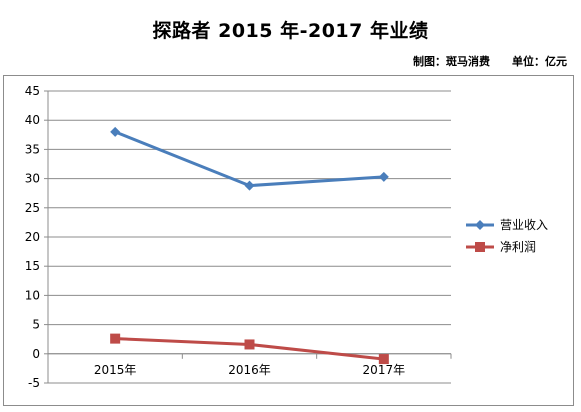 The image size is (581, 412). What do you see at coordinates (32, 266) in the screenshot?
I see `y-tick-label: 15` at bounding box center [32, 266].